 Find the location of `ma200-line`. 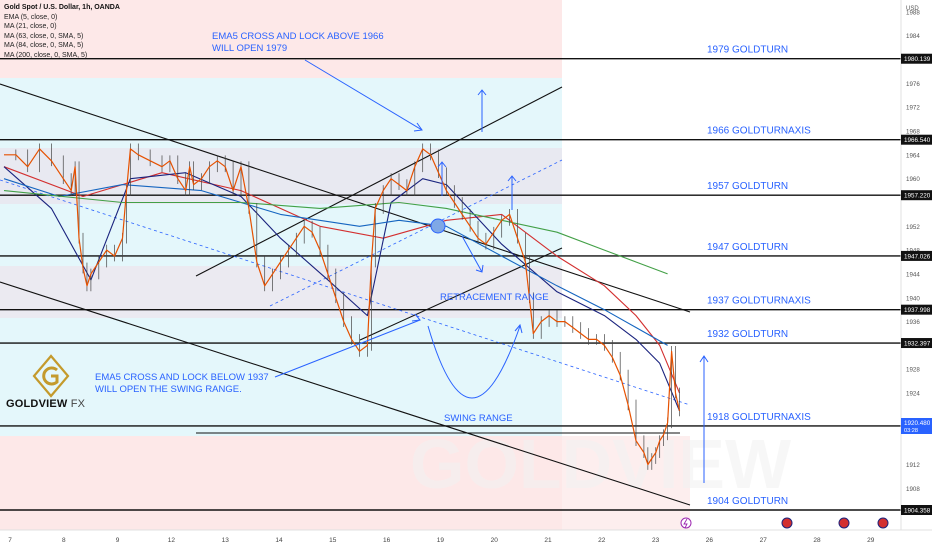

ma200-line is located at coordinates (335, 232).